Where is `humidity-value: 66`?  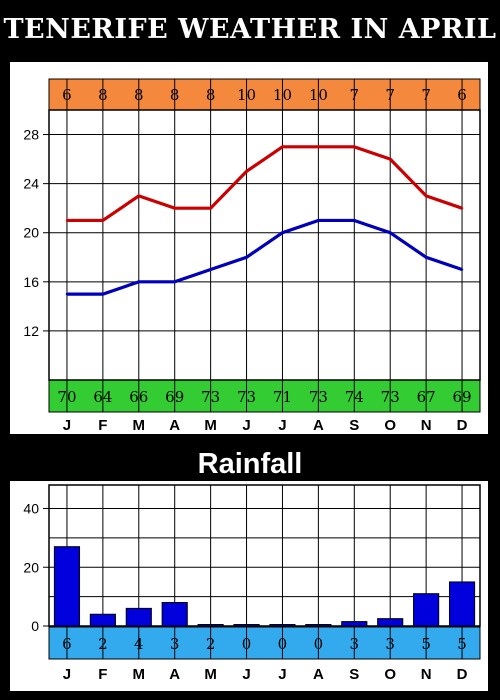 humidity-value: 66 is located at coordinates (138, 397).